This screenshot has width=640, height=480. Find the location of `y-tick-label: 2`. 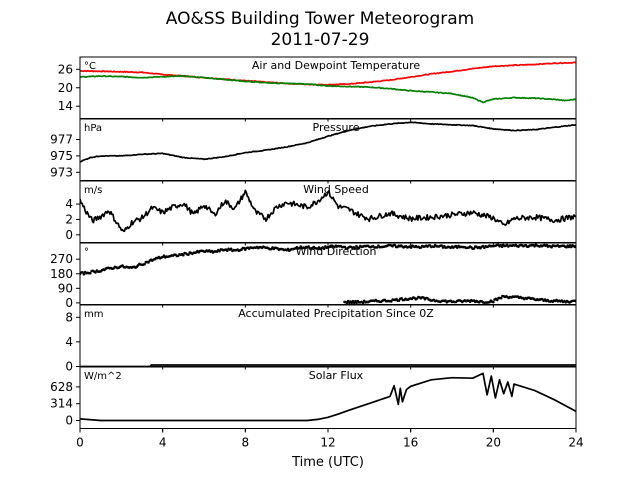

y-tick-label: 2 is located at coordinates (69, 219).